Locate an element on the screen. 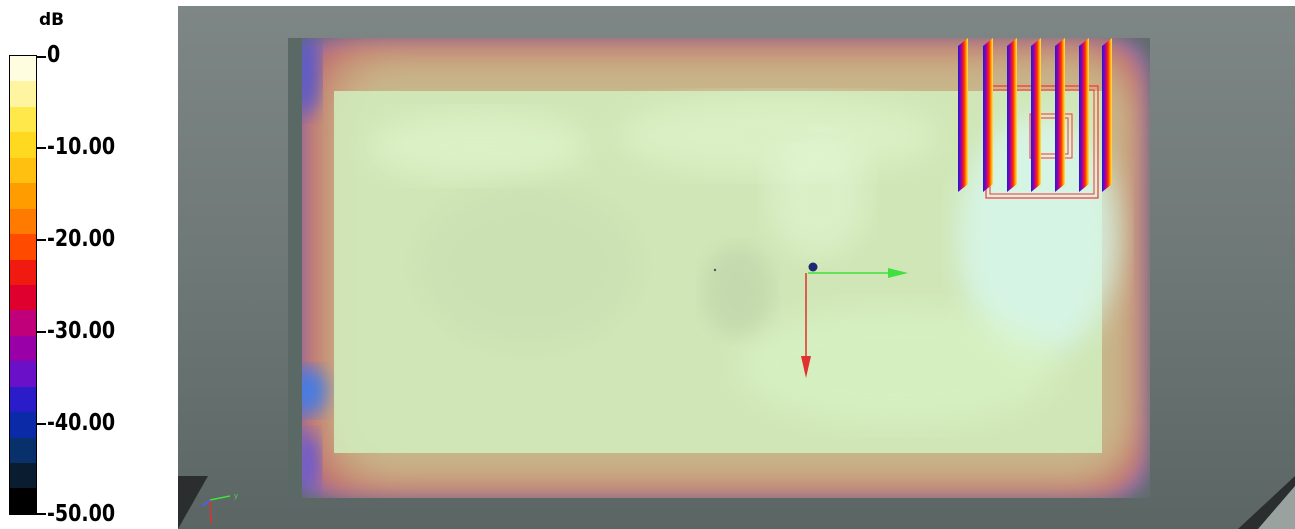  legend-unit: dB is located at coordinates (52, 20).